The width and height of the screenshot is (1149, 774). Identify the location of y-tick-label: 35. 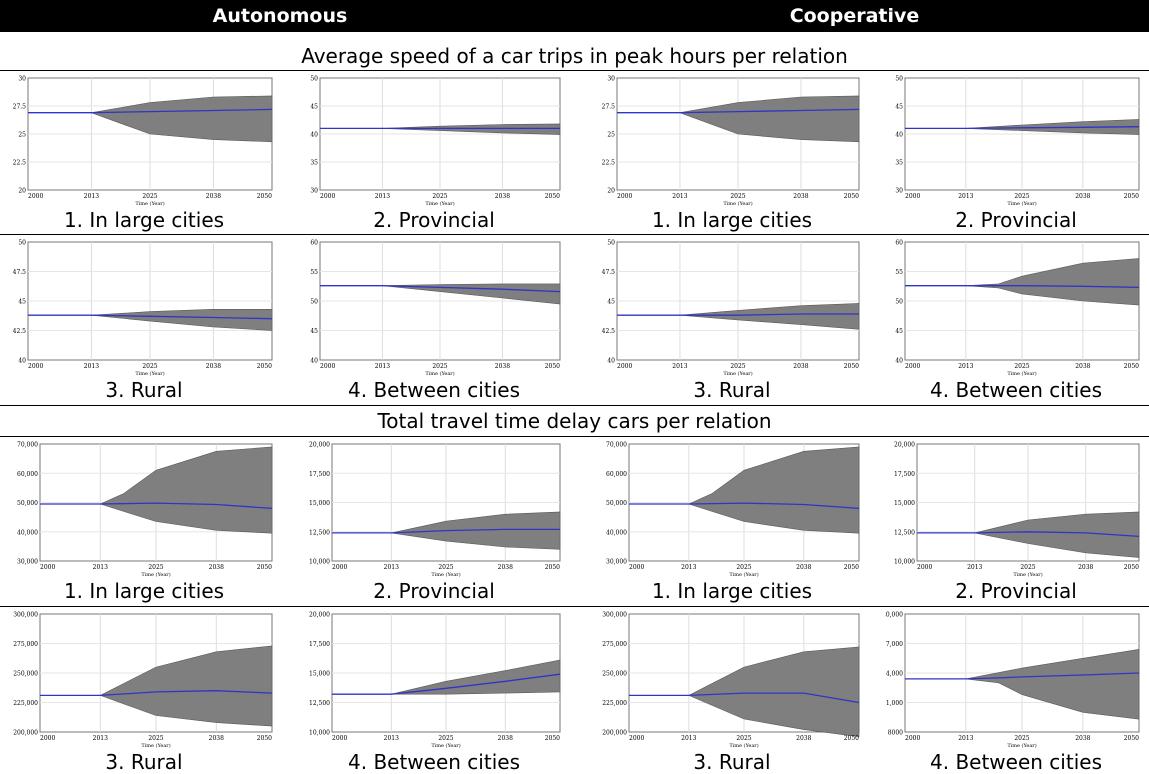
(314, 163).